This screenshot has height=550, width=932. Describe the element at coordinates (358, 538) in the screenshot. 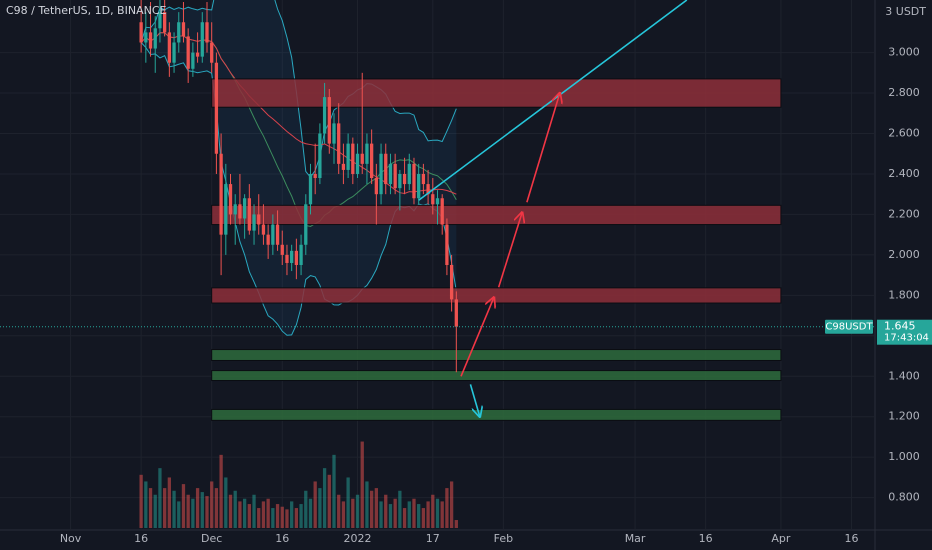

I see `x-tick-label: 2022` at that location.